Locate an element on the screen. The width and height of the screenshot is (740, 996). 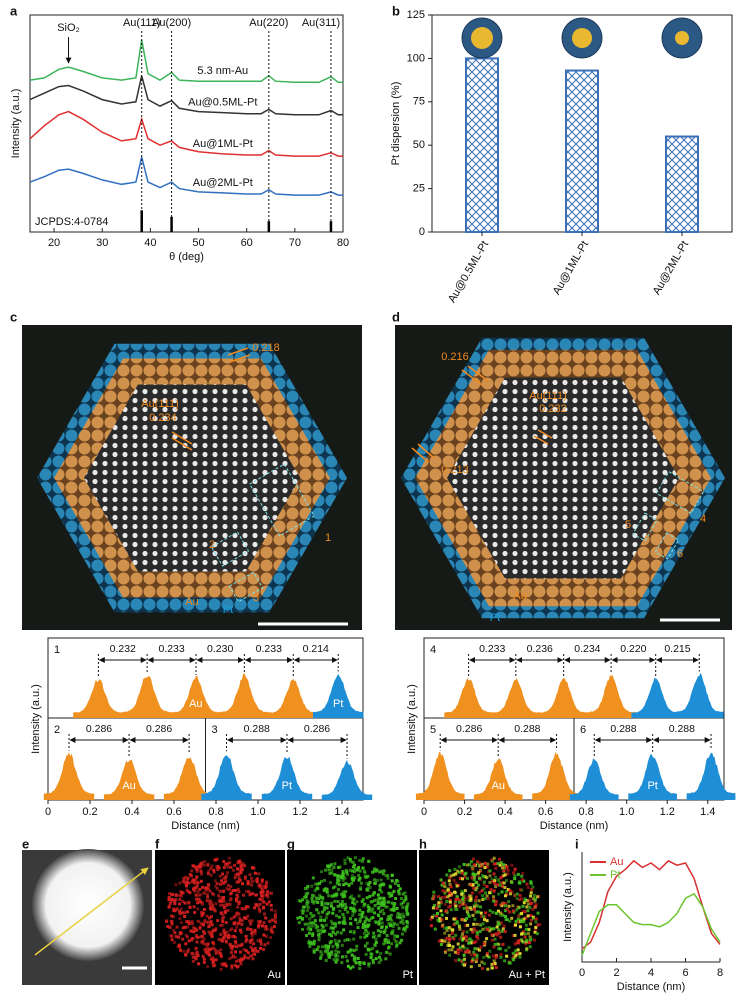
profile-id: 2 is located at coordinates (57, 730).